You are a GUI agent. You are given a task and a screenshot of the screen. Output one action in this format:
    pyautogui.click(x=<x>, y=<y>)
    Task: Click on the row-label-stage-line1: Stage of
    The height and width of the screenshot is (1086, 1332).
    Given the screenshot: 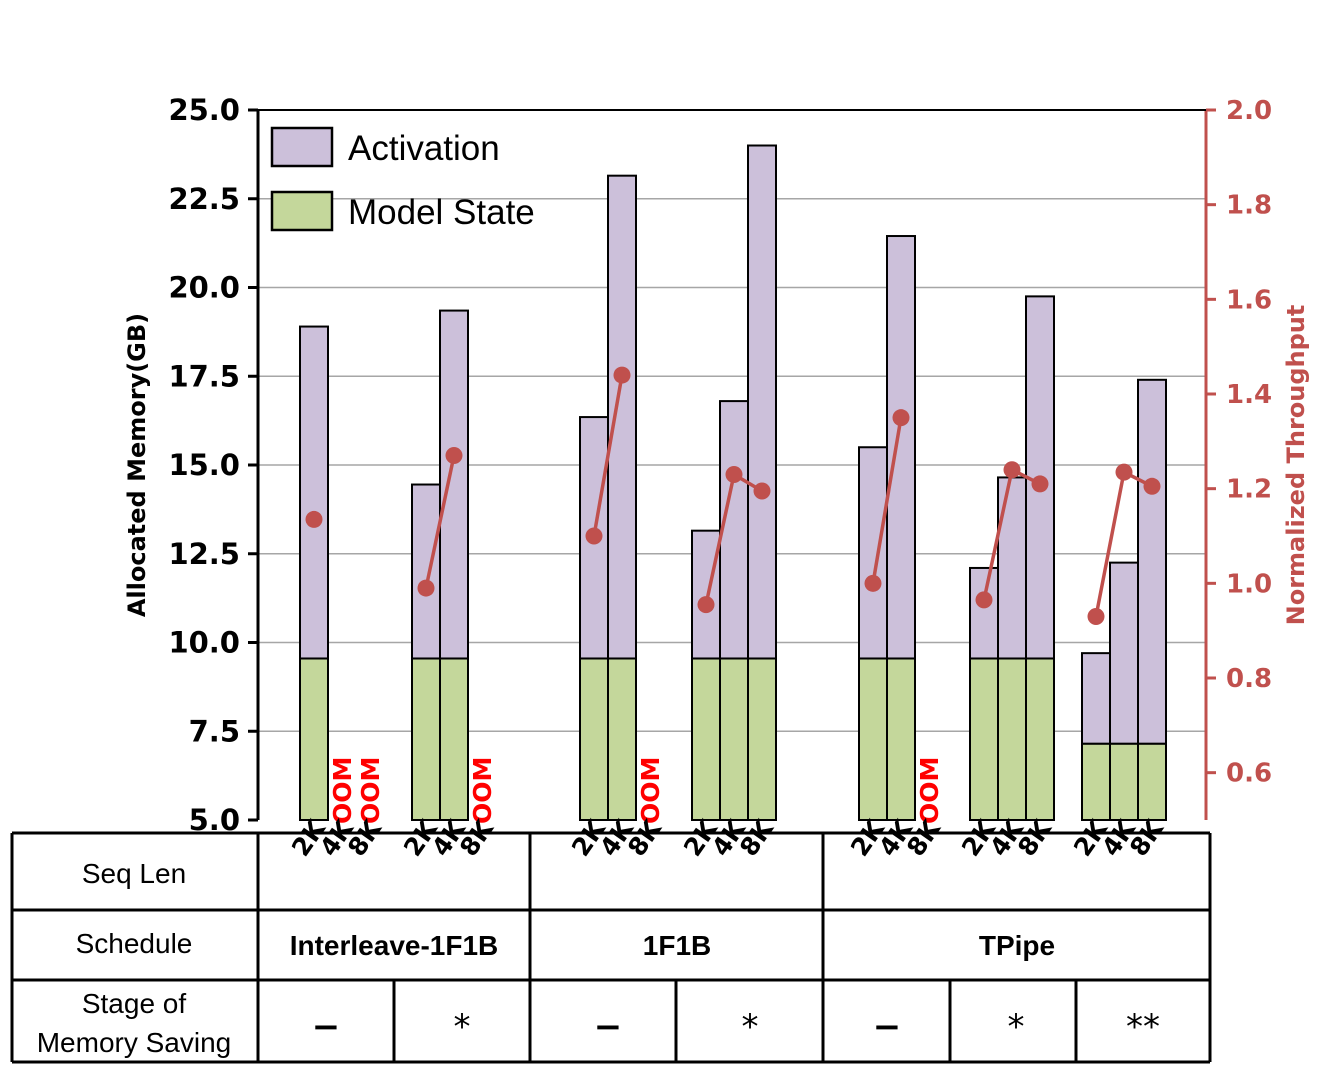 What is the action you would take?
    pyautogui.click(x=134, y=1003)
    